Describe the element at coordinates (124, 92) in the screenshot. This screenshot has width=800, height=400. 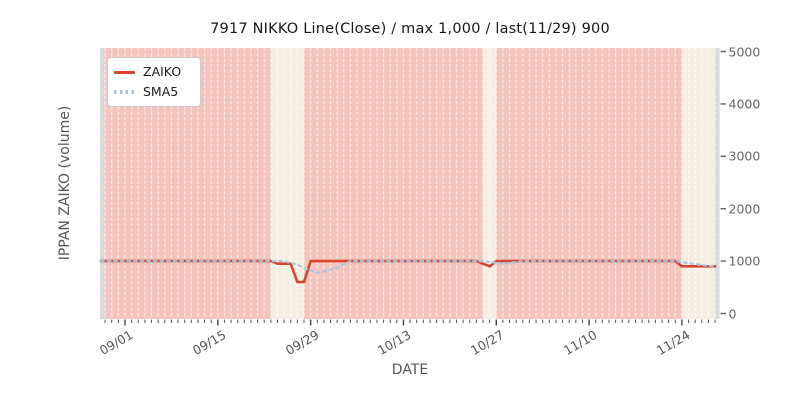
I see `sma5-line-swatch-icon` at that location.